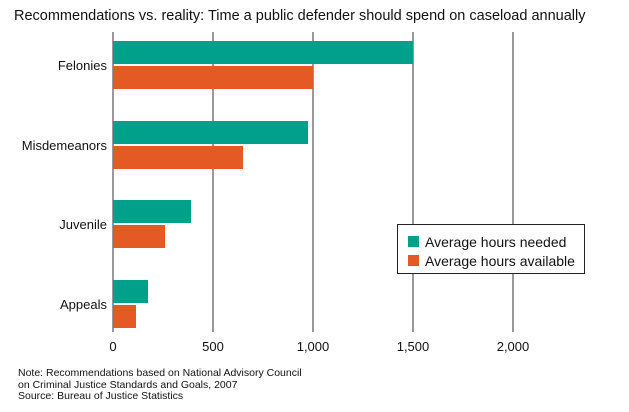 The height and width of the screenshot is (412, 629). What do you see at coordinates (210, 132) in the screenshot?
I see `bar-misdemeanors-needed` at bounding box center [210, 132].